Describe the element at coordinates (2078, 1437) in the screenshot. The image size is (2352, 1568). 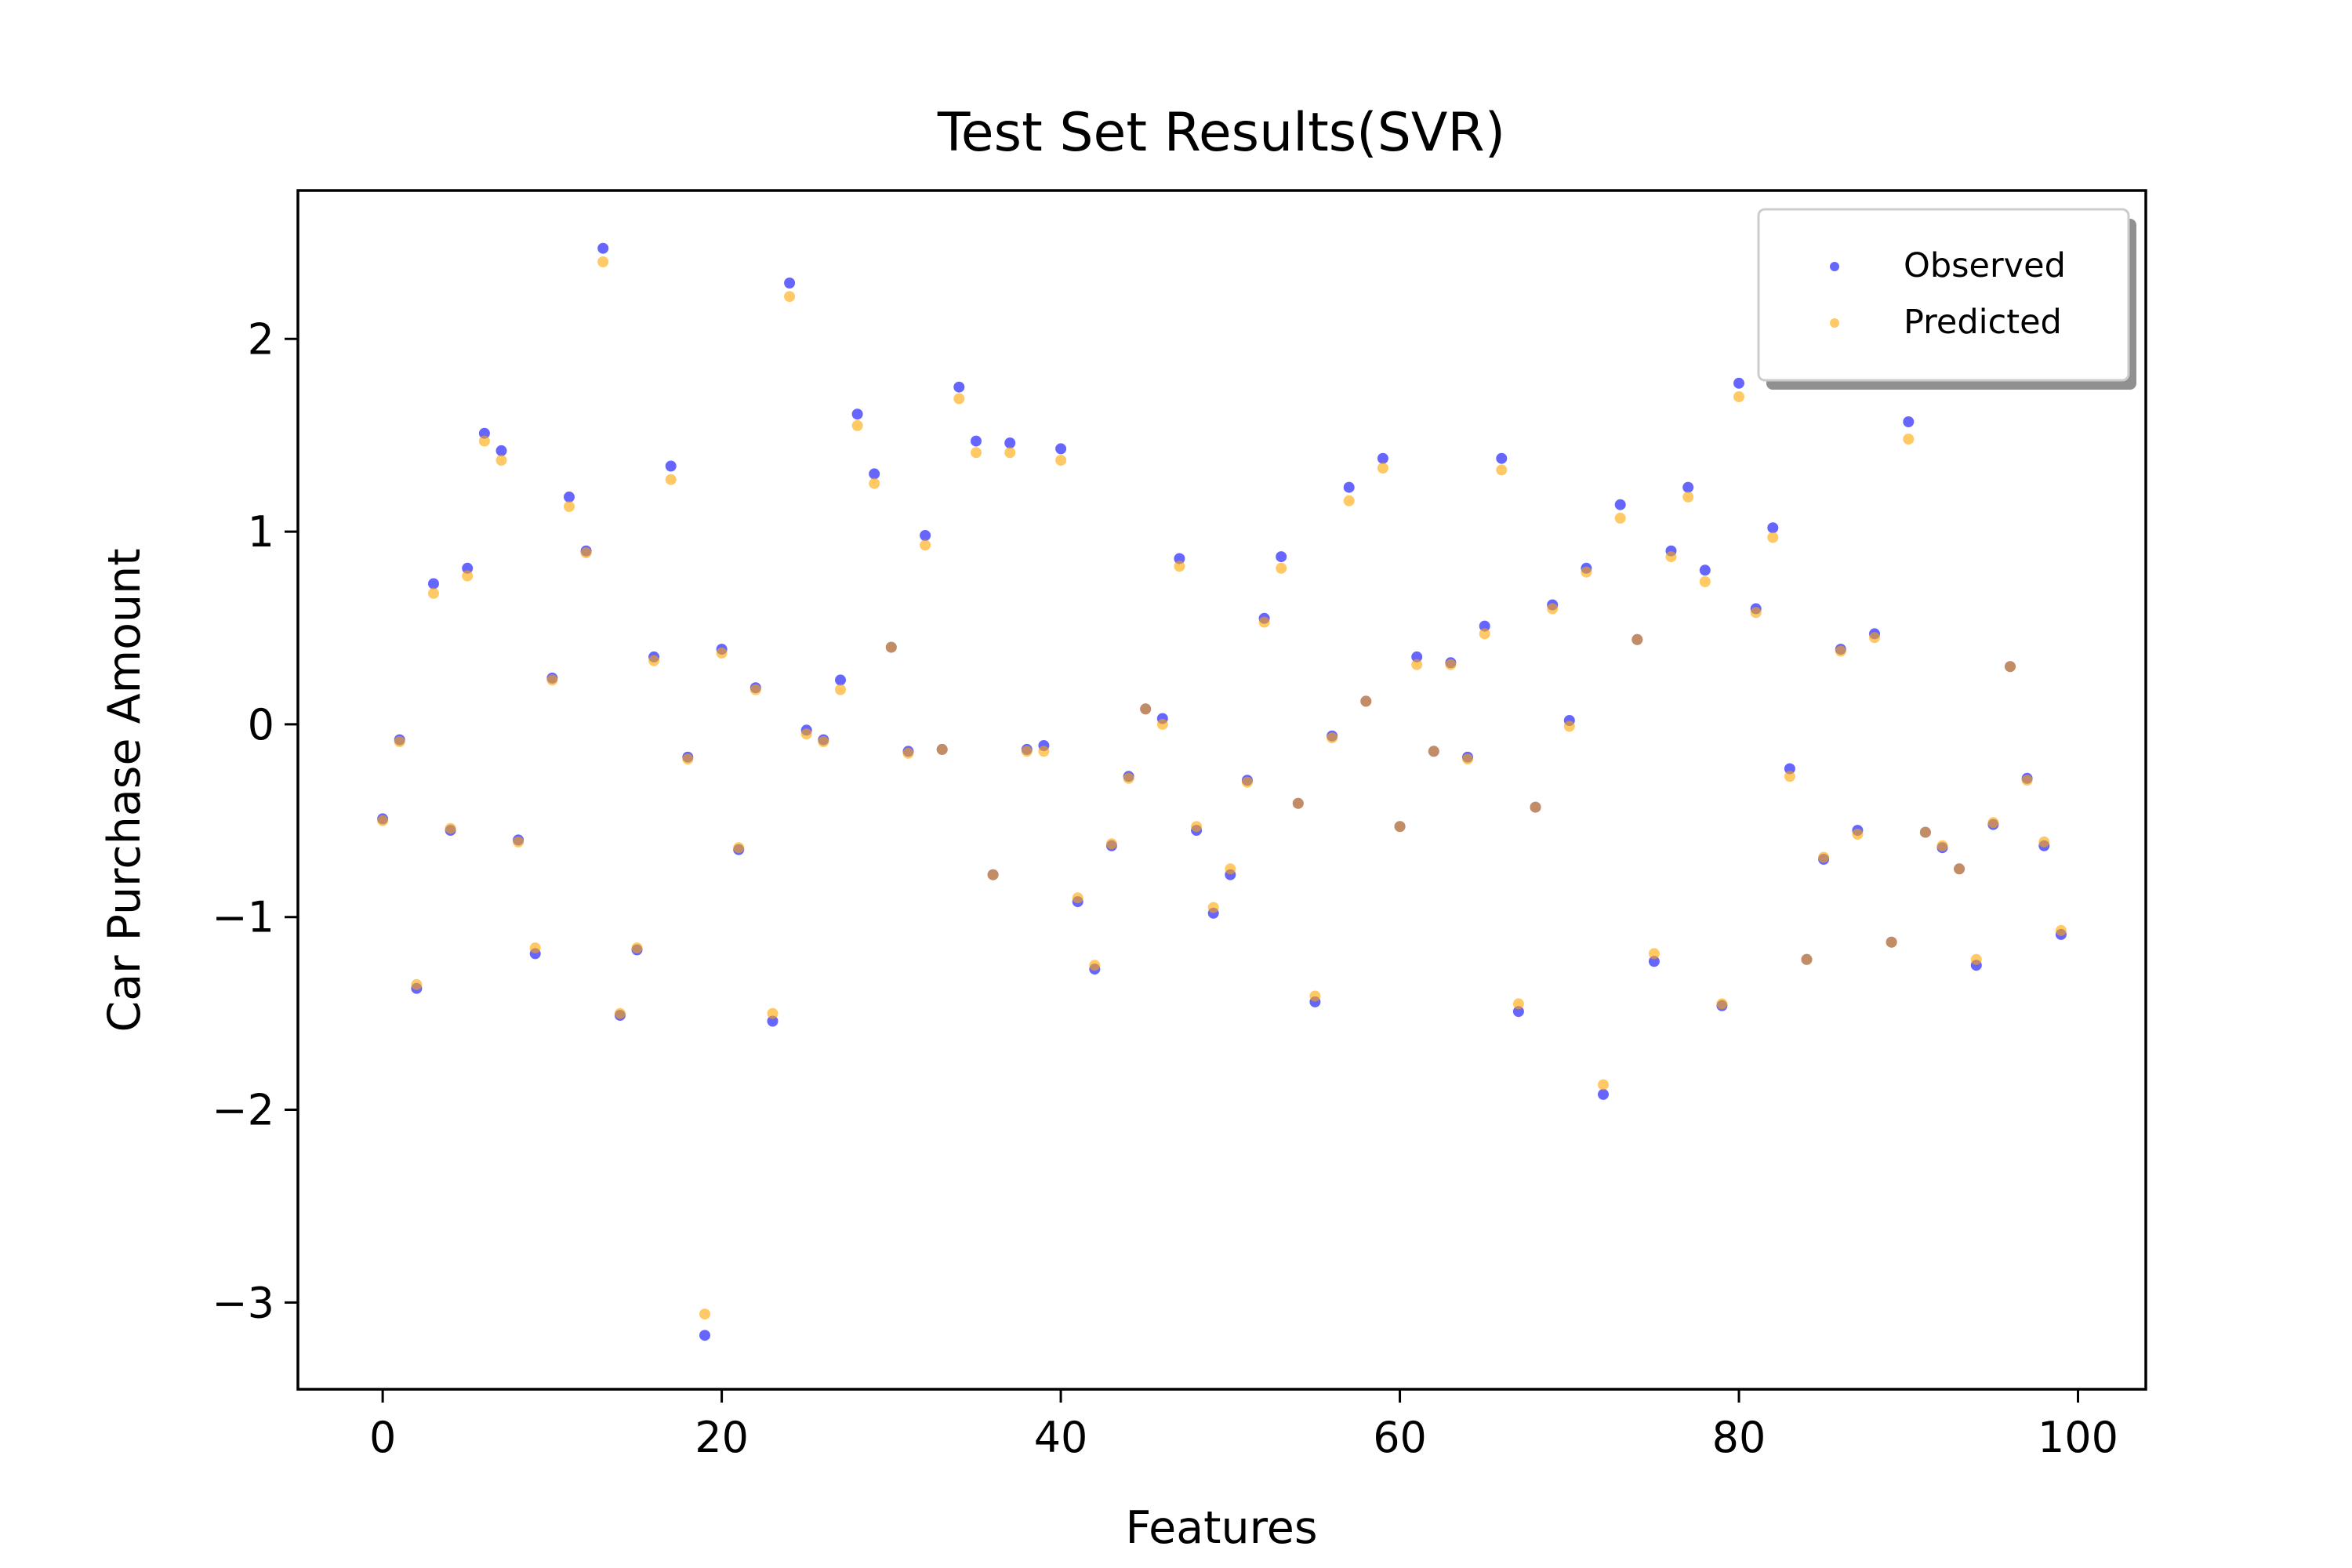
I see `x-tick-label: 100` at that location.